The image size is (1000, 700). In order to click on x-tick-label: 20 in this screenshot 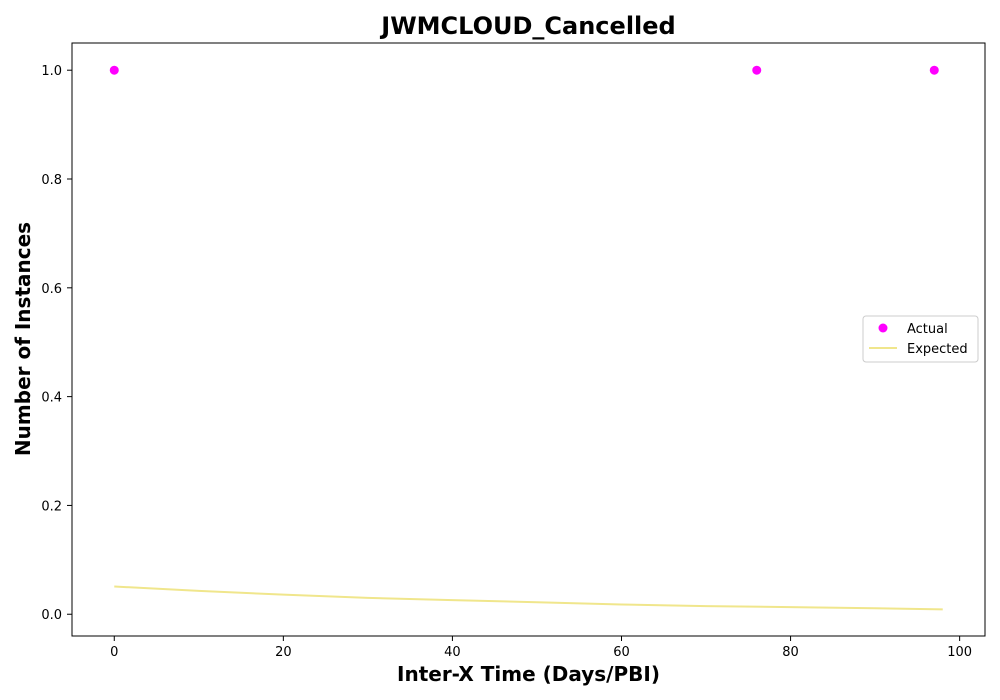, I will do `click(283, 652)`.